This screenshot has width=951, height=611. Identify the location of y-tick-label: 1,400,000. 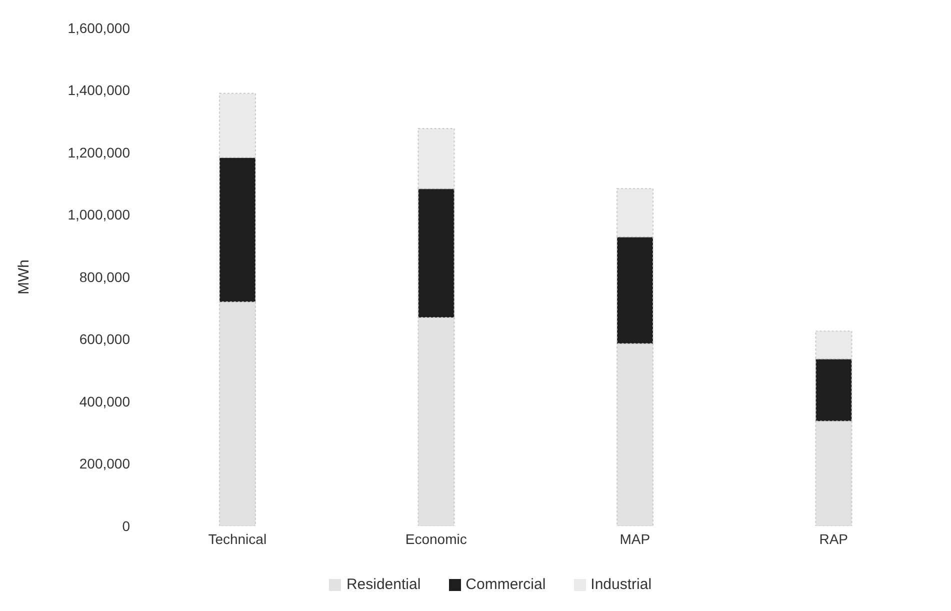
(99, 90).